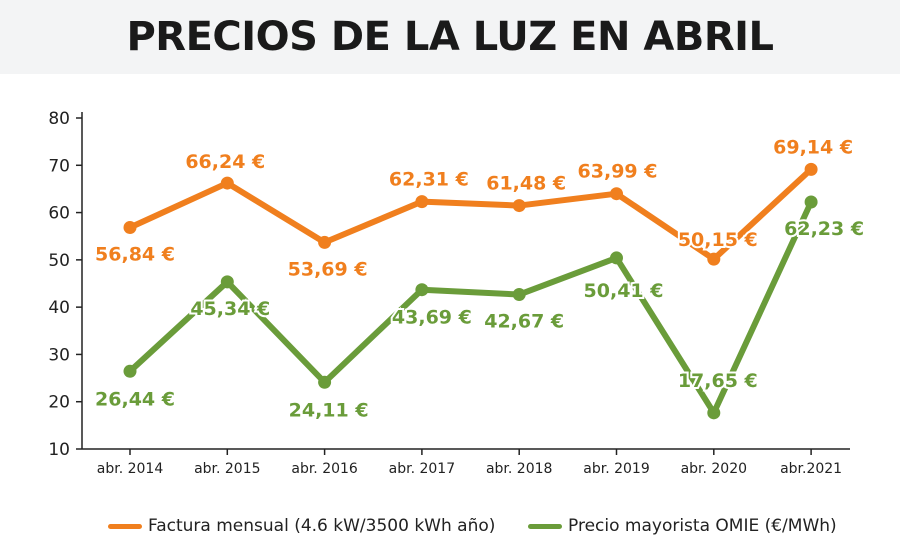  What do you see at coordinates (545, 526) in the screenshot?
I see `legend-swatch-omie` at bounding box center [545, 526].